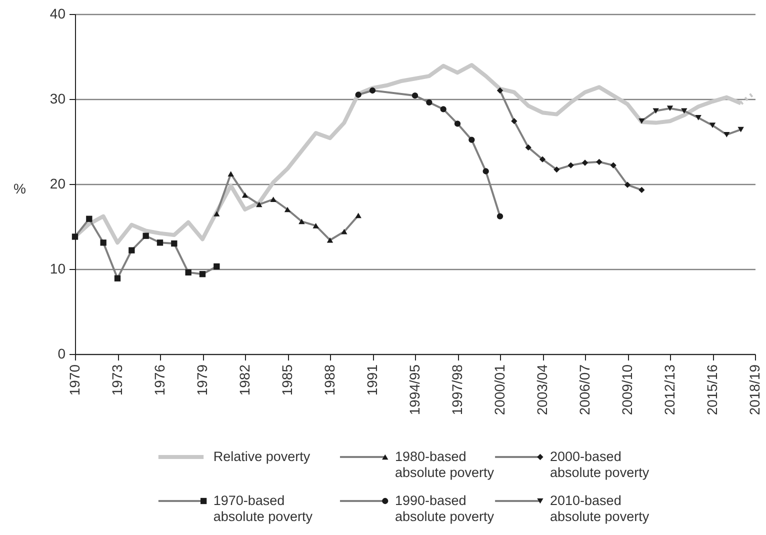 Image resolution: width=766 pixels, height=535 pixels. Describe the element at coordinates (330, 380) in the screenshot. I see `x-tick-label: 1988` at that location.